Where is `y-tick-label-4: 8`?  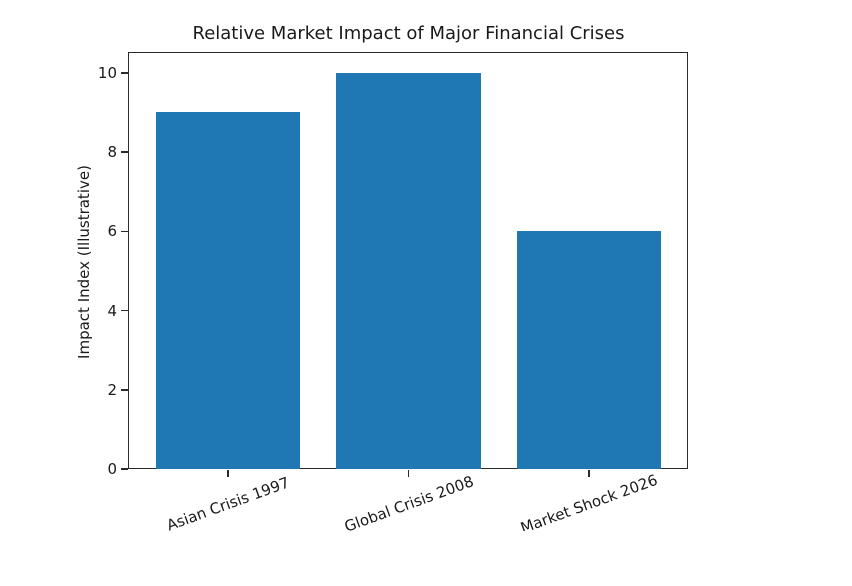
y-tick-label-4: 8 is located at coordinates (112, 152).